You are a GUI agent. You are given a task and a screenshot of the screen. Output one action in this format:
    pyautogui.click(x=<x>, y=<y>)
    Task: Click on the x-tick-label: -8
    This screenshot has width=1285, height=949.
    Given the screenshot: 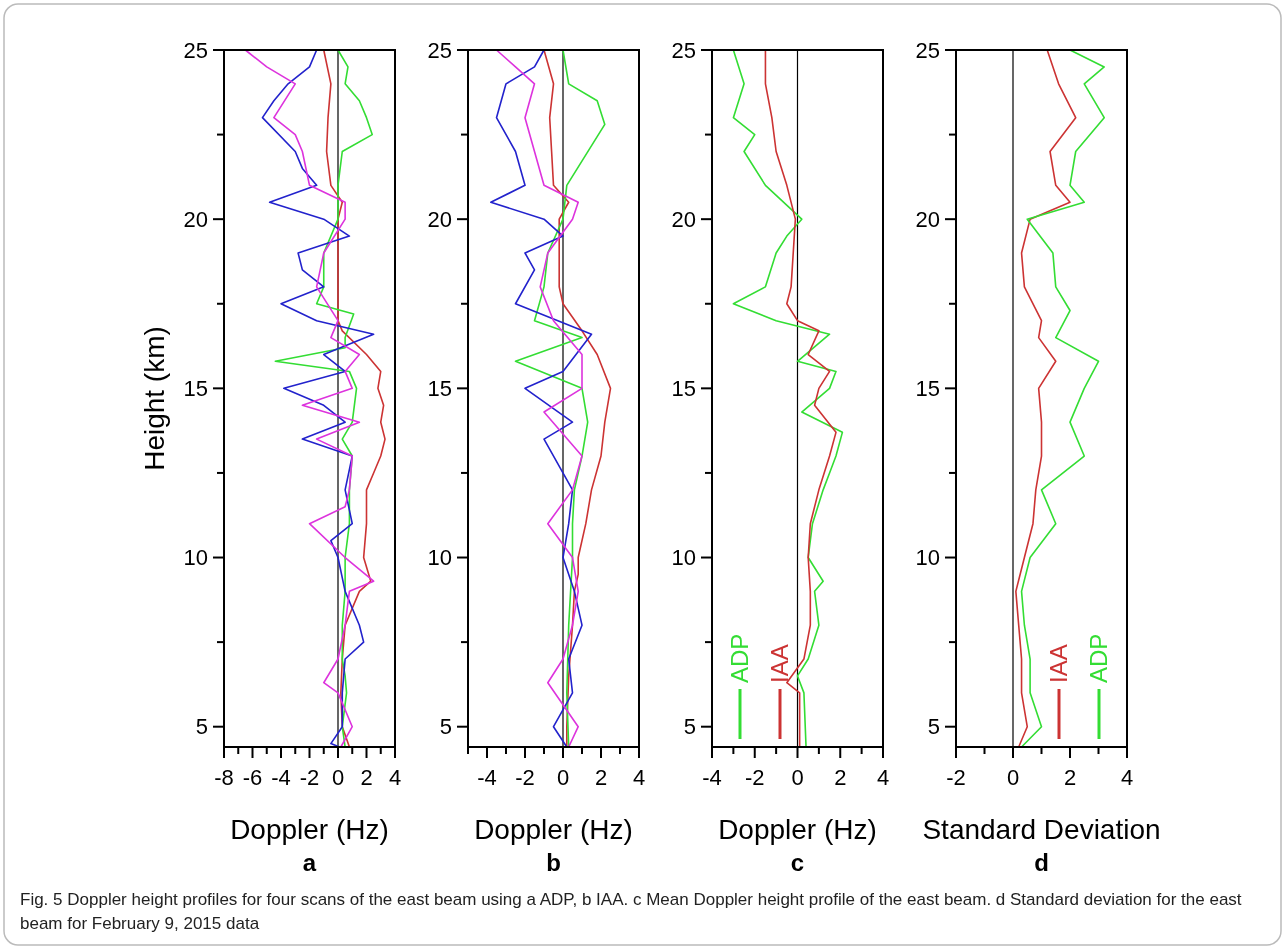 What is the action you would take?
    pyautogui.click(x=224, y=777)
    